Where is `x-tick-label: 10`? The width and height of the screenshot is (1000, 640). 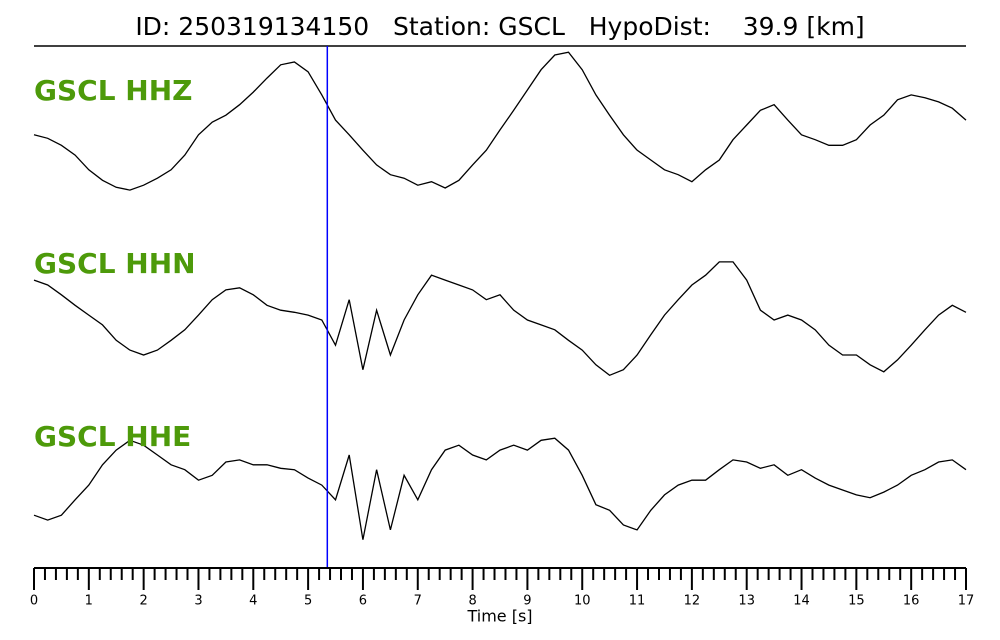 x-tick-label: 10 is located at coordinates (582, 601).